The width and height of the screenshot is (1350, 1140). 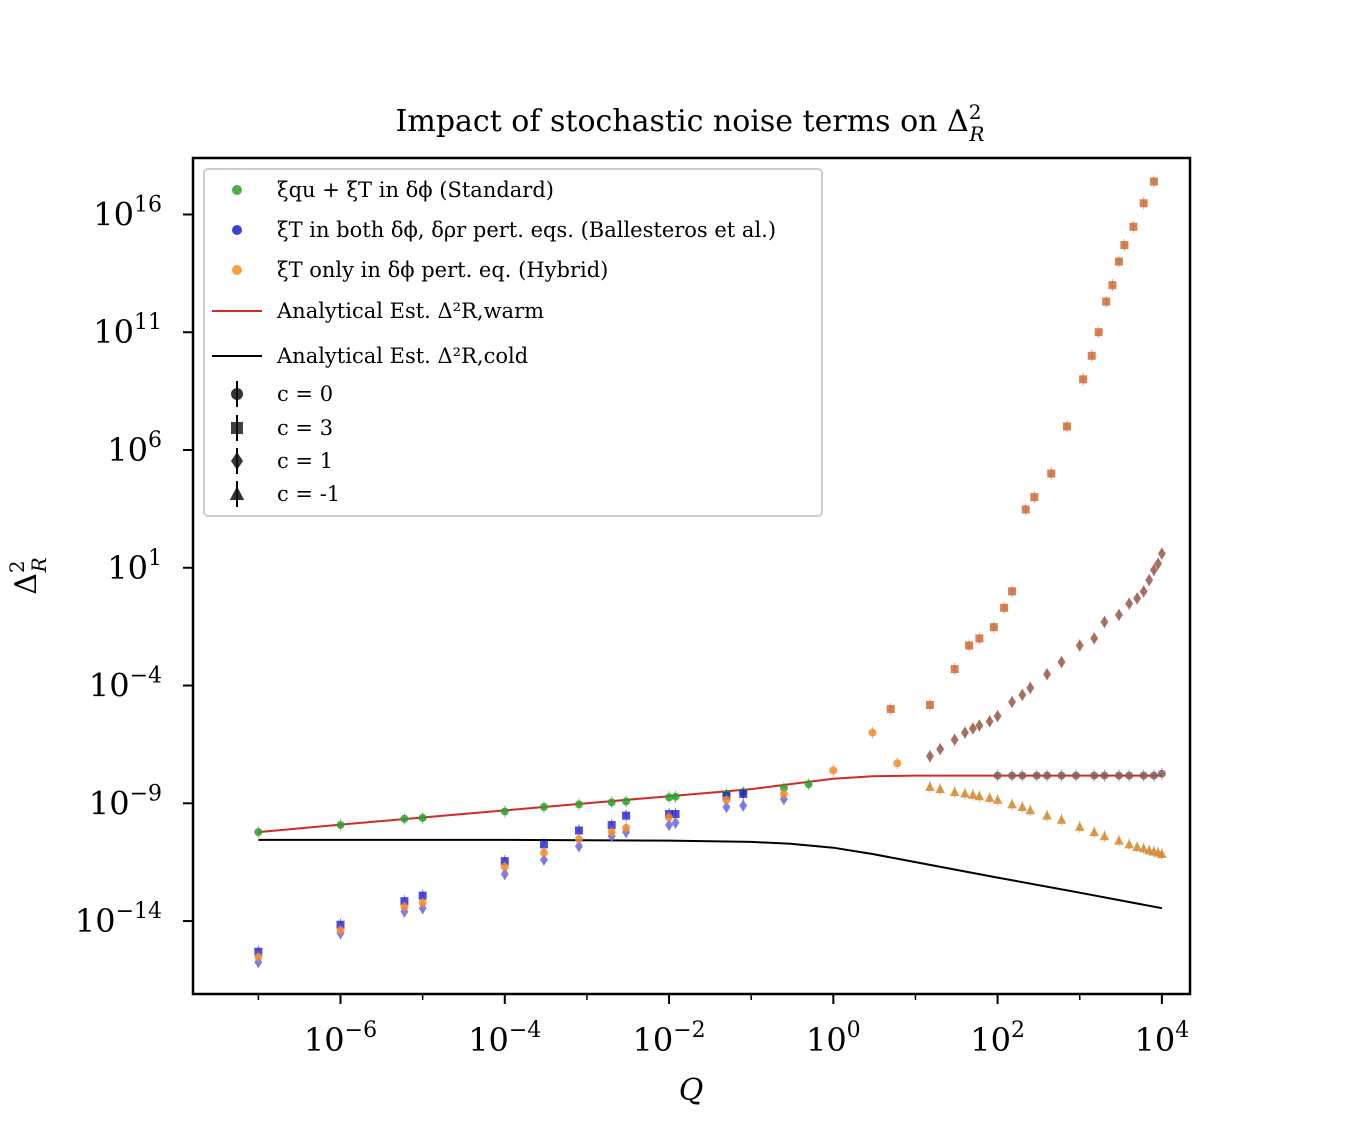 What do you see at coordinates (305, 428) in the screenshot?
I see `legend-label: c = 3` at bounding box center [305, 428].